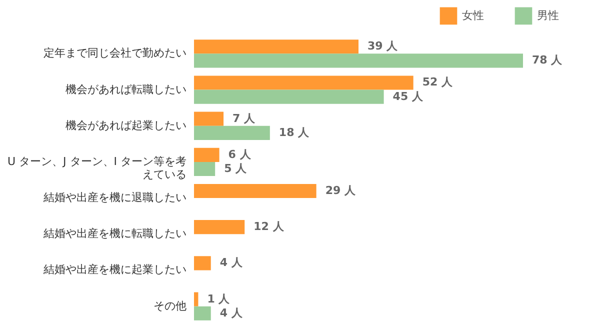 This screenshot has width=611, height=328. What do you see at coordinates (438, 82) in the screenshot?
I see `data-label: 52 人` at bounding box center [438, 82].